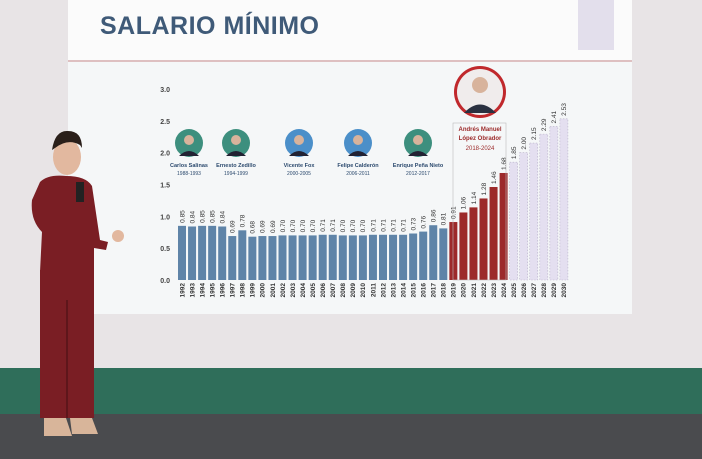 This screenshot has width=702, height=459. Describe the element at coordinates (464, 202) in the screenshot. I see `value-label: 1.06` at that location.